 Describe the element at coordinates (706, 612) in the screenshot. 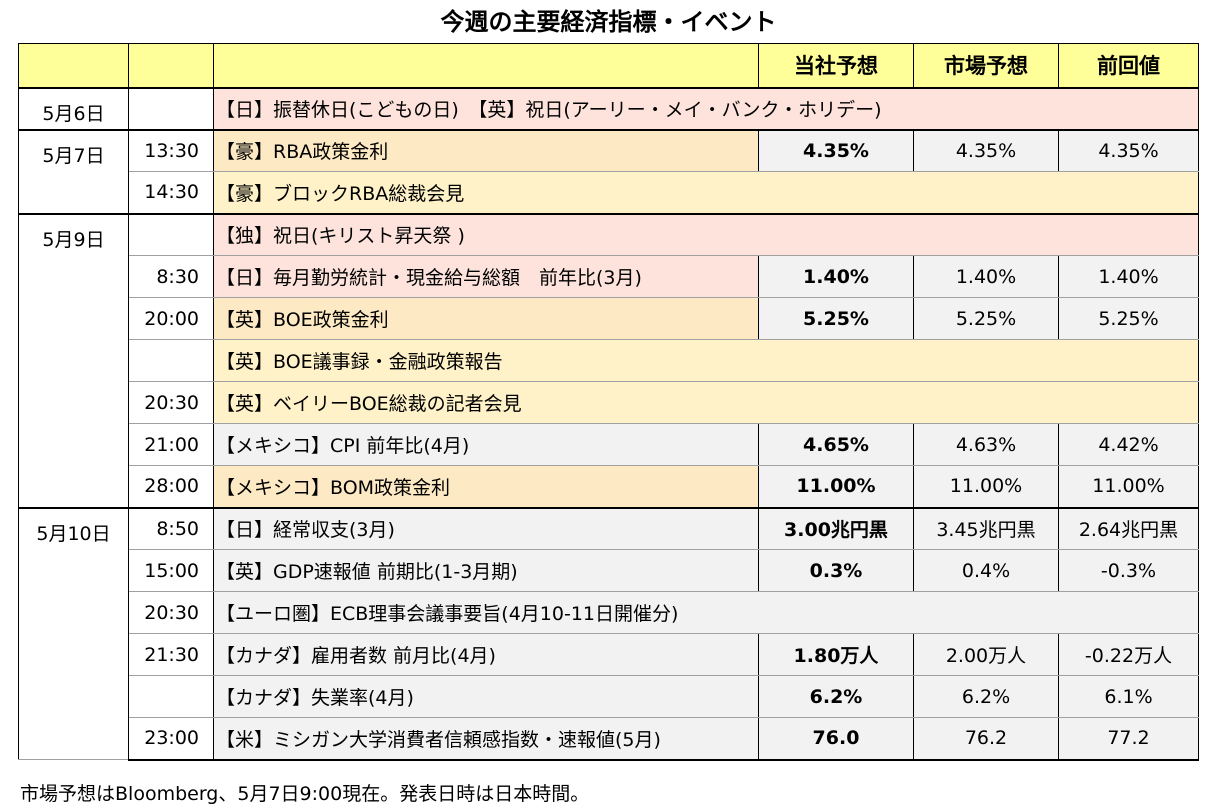

I see `event-cell: 【ユーロ圏】ECB理事会議事要旨(4月10-11日開催分)` at that location.